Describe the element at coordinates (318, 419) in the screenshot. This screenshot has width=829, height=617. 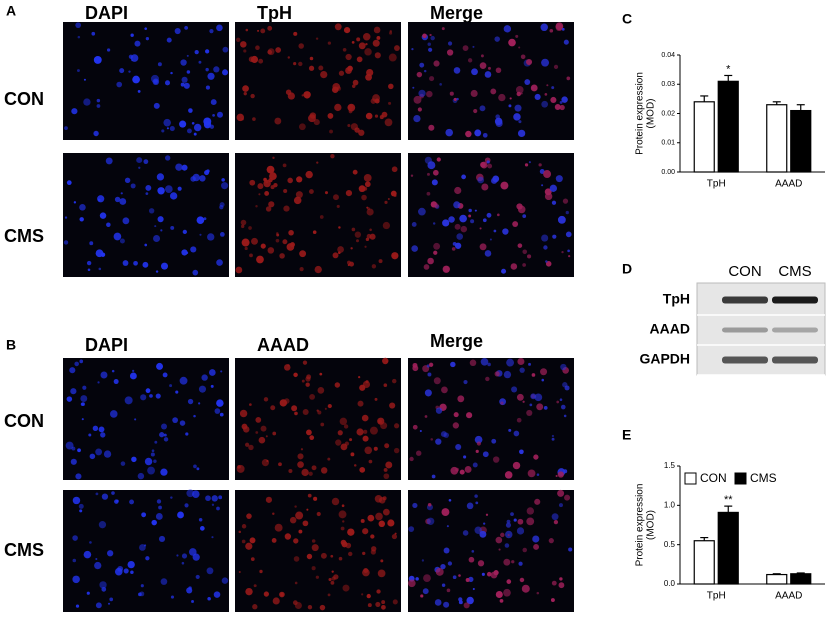
I see `micrograph` at that location.